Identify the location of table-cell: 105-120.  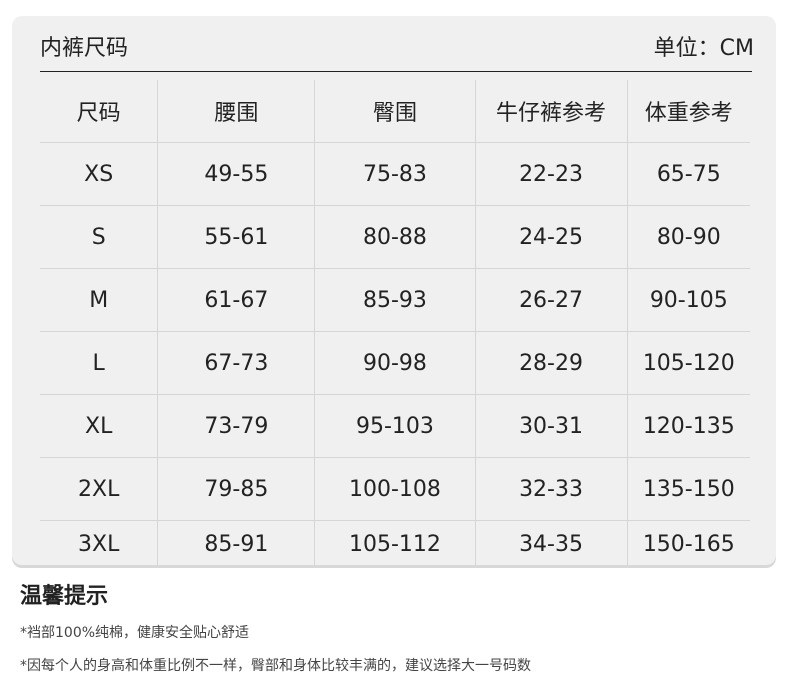
(688, 363).